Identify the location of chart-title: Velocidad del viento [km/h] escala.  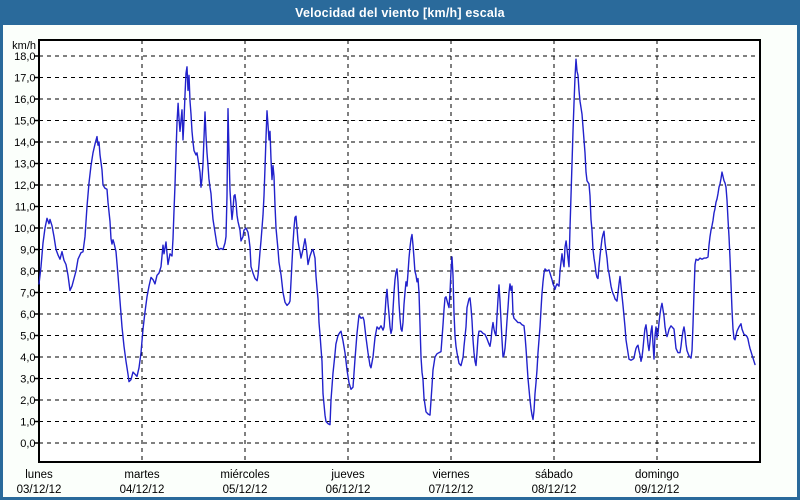
(400, 12).